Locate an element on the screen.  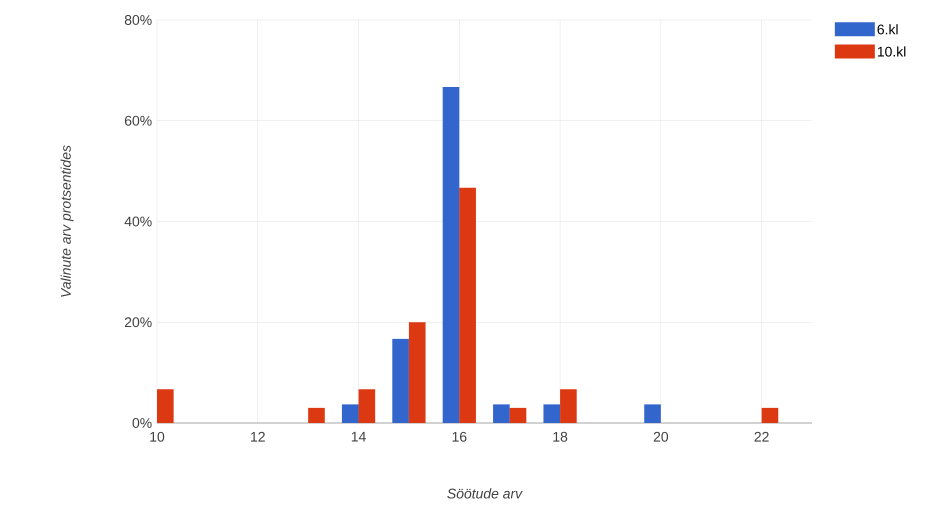
x-tick-label: 20 is located at coordinates (661, 437).